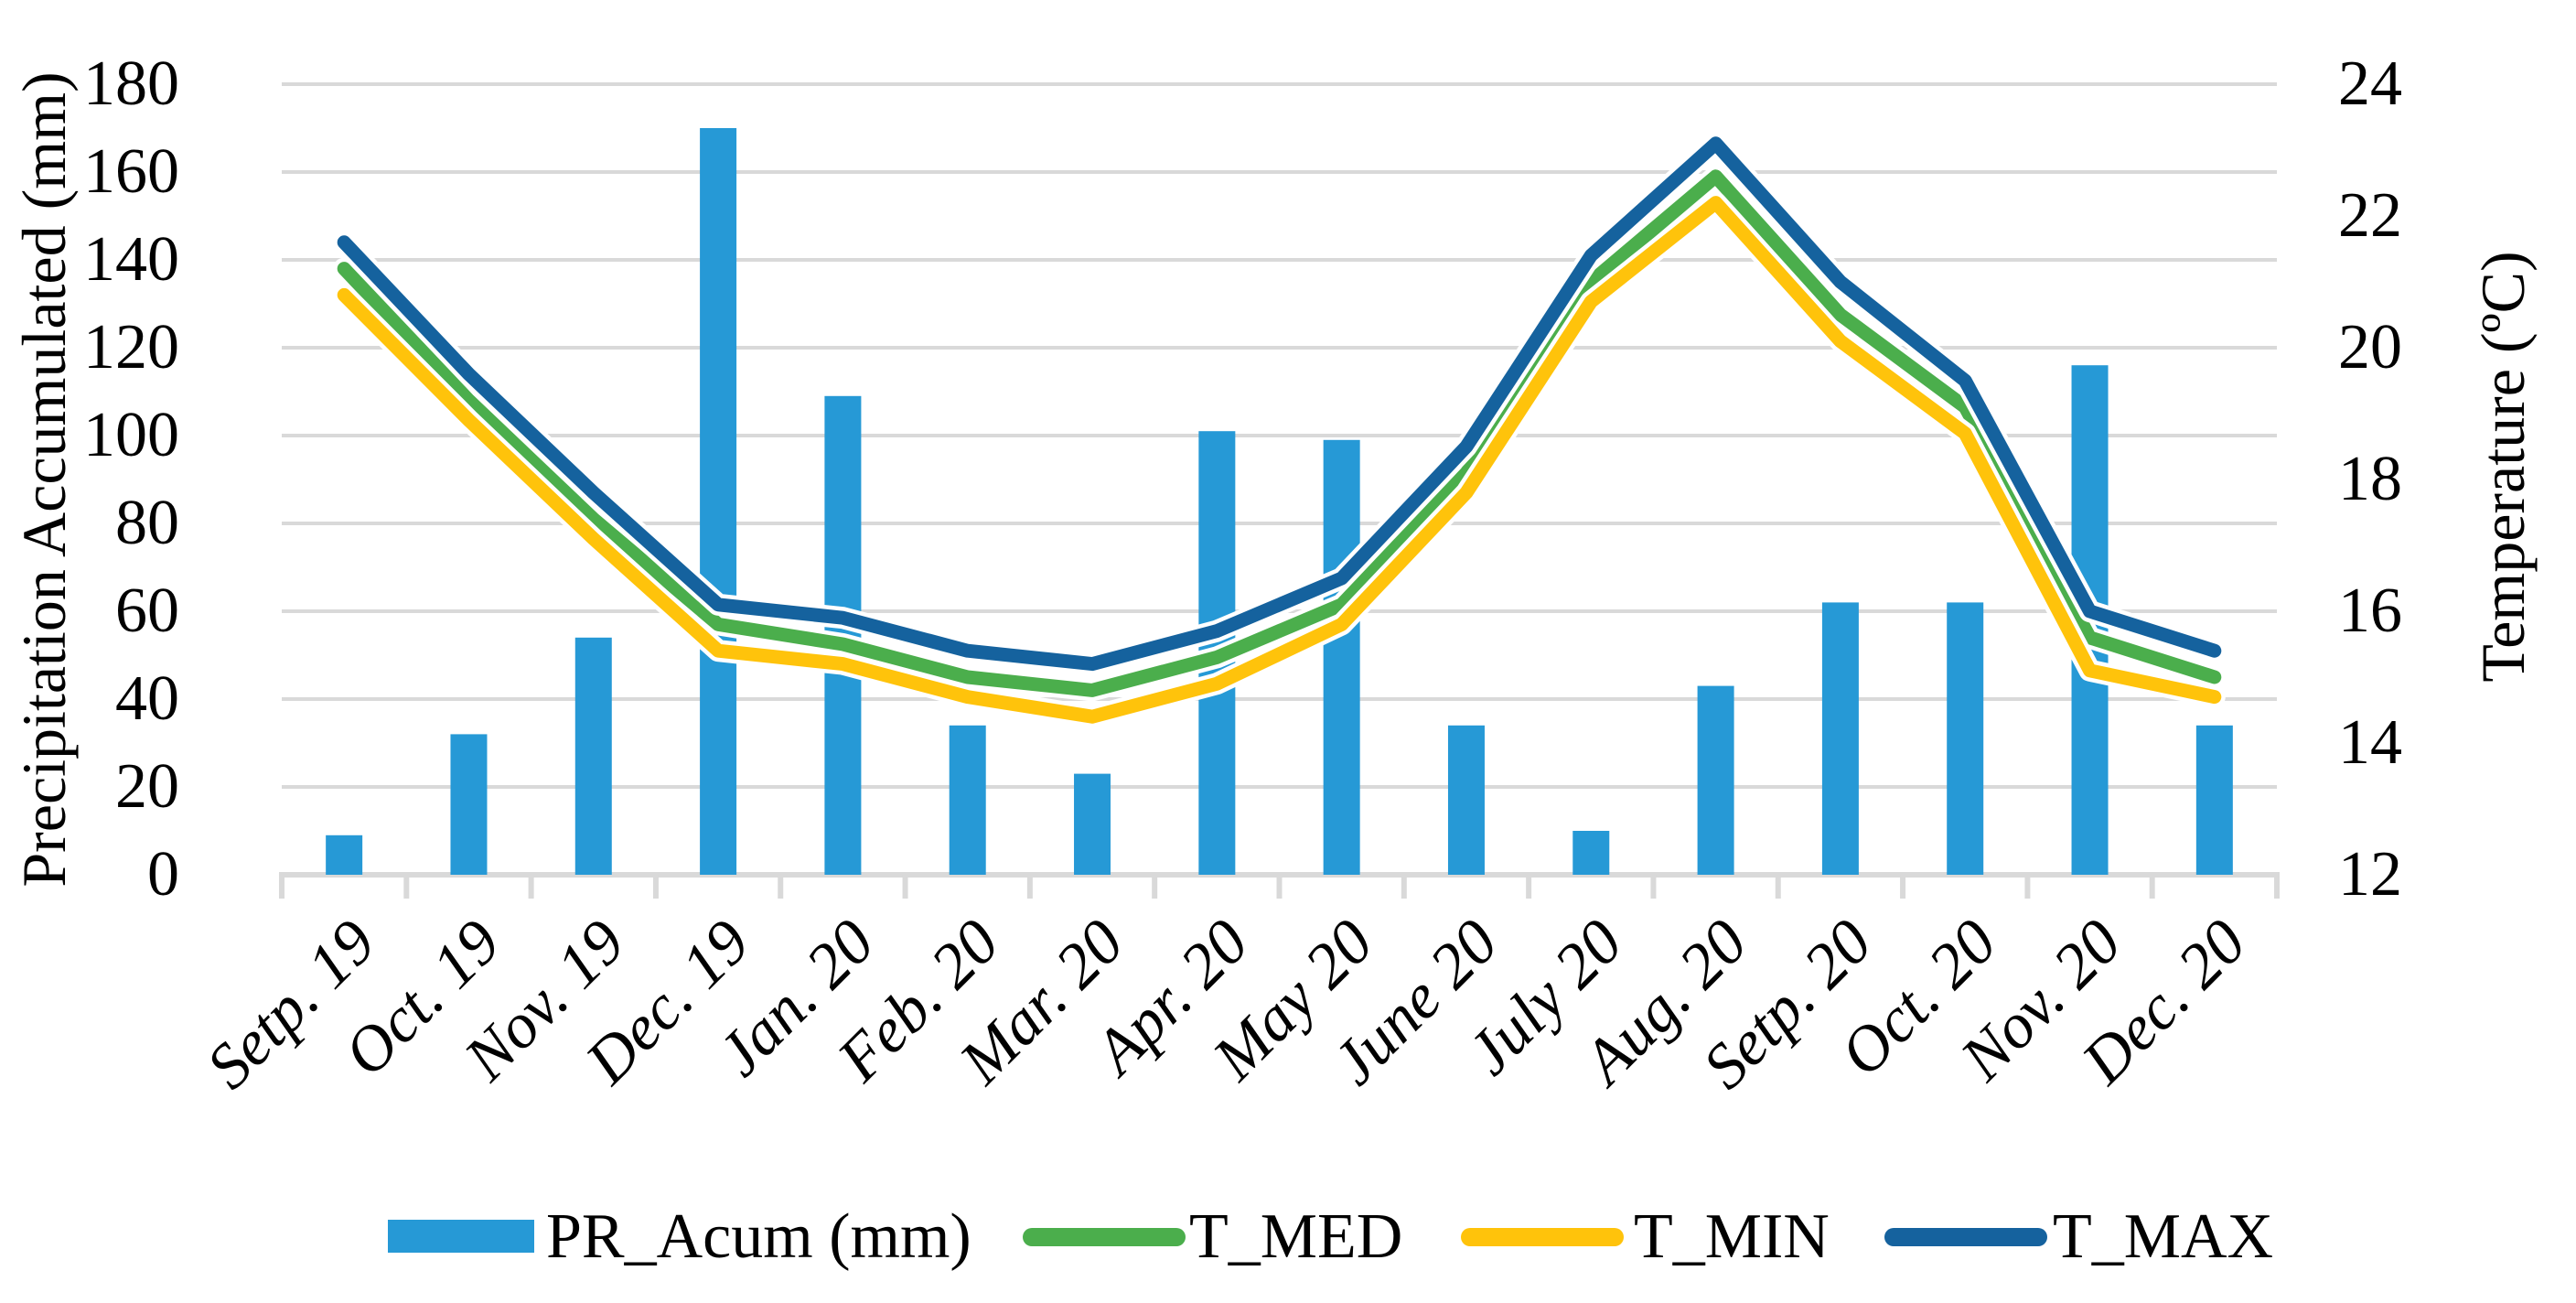  What do you see at coordinates (968, 800) in the screenshot?
I see `bar-Feb. 20` at bounding box center [968, 800].